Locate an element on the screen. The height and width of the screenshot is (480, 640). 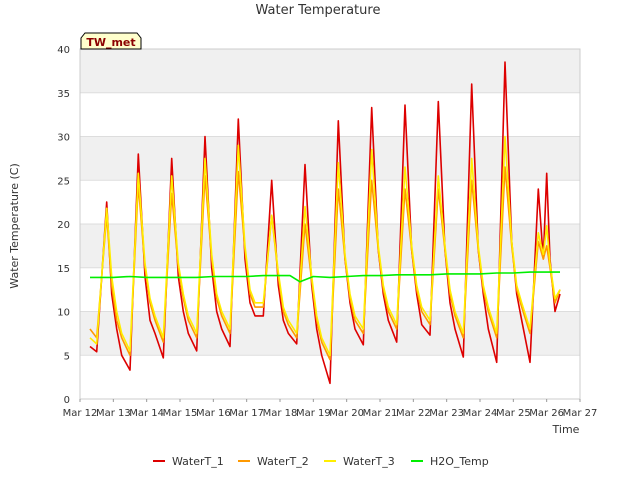
y-tick-label: 25 is located at coordinates (63, 181).